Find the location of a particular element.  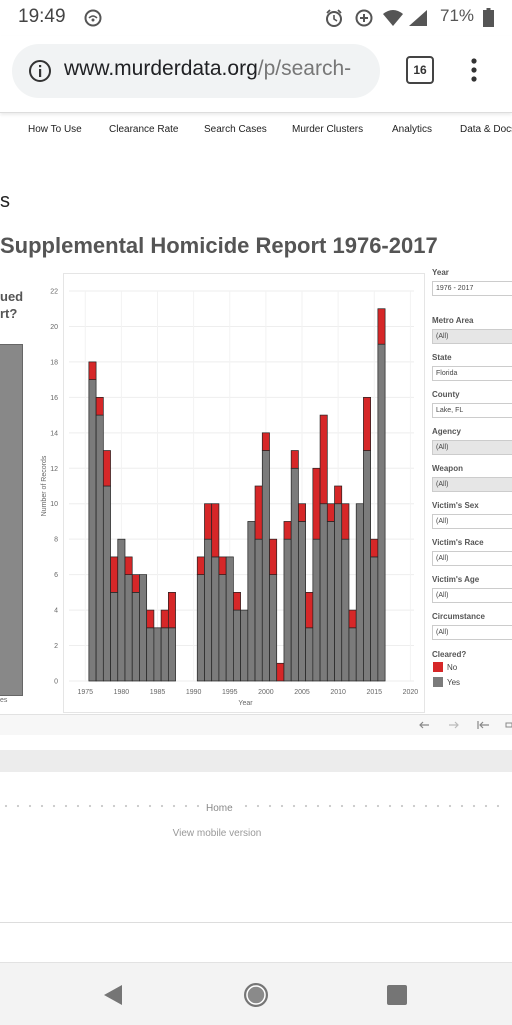

bar-yes-1991 is located at coordinates (200, 628).